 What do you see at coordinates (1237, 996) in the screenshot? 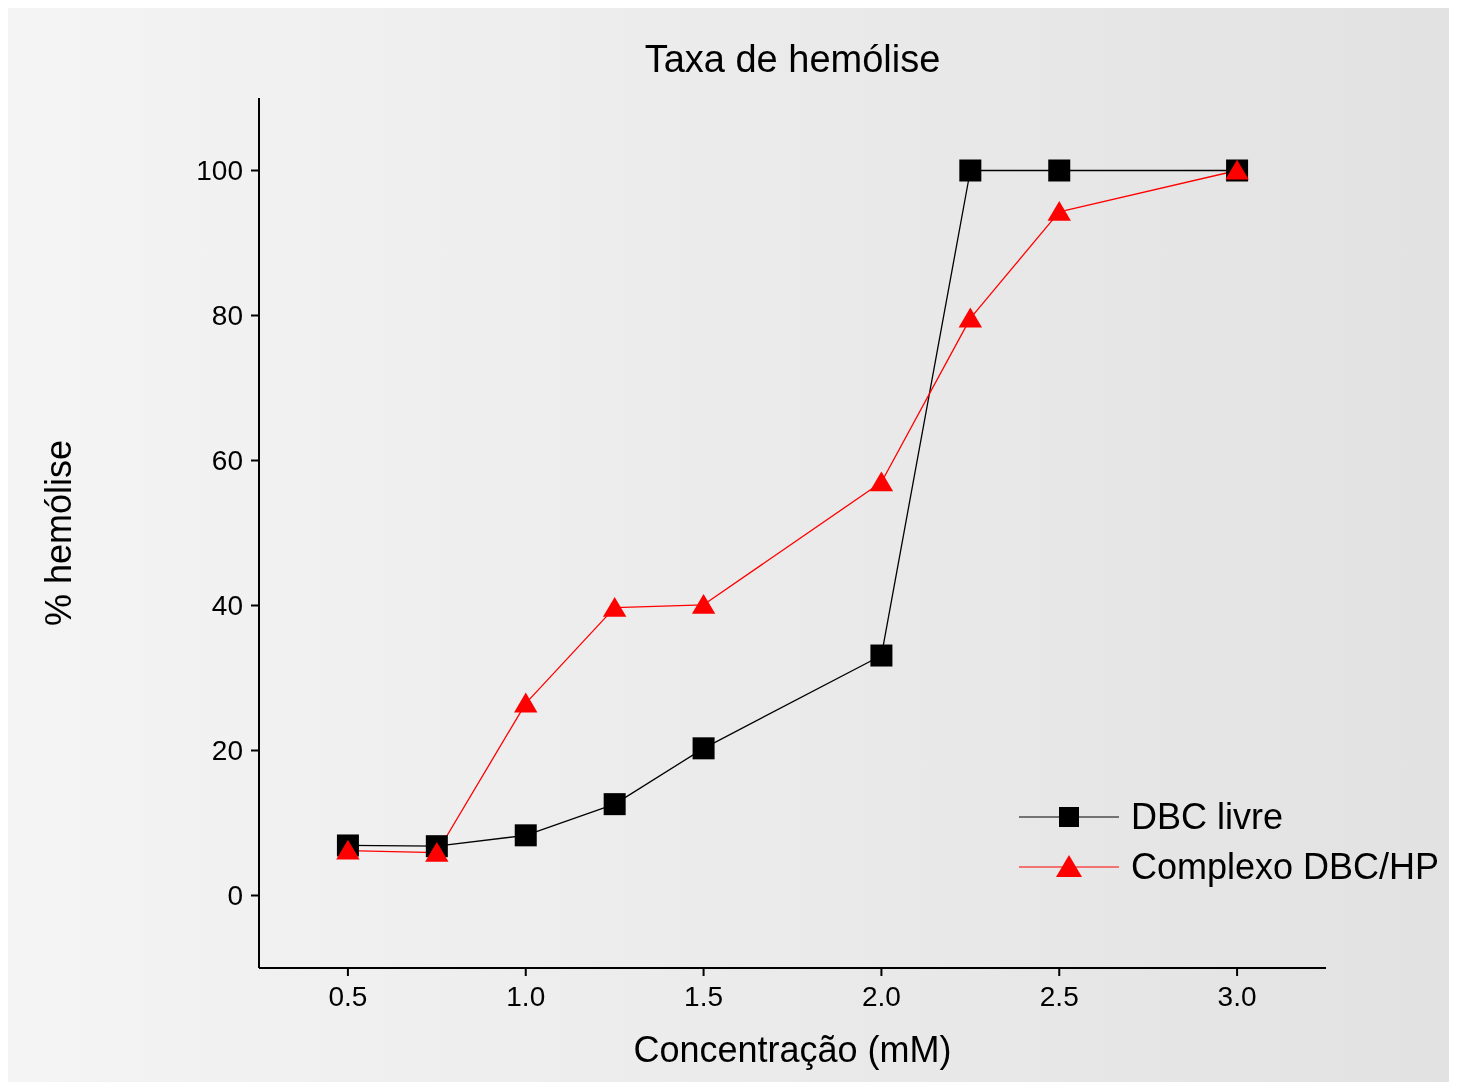
I see `x-tick-label: 3.0` at bounding box center [1237, 996].